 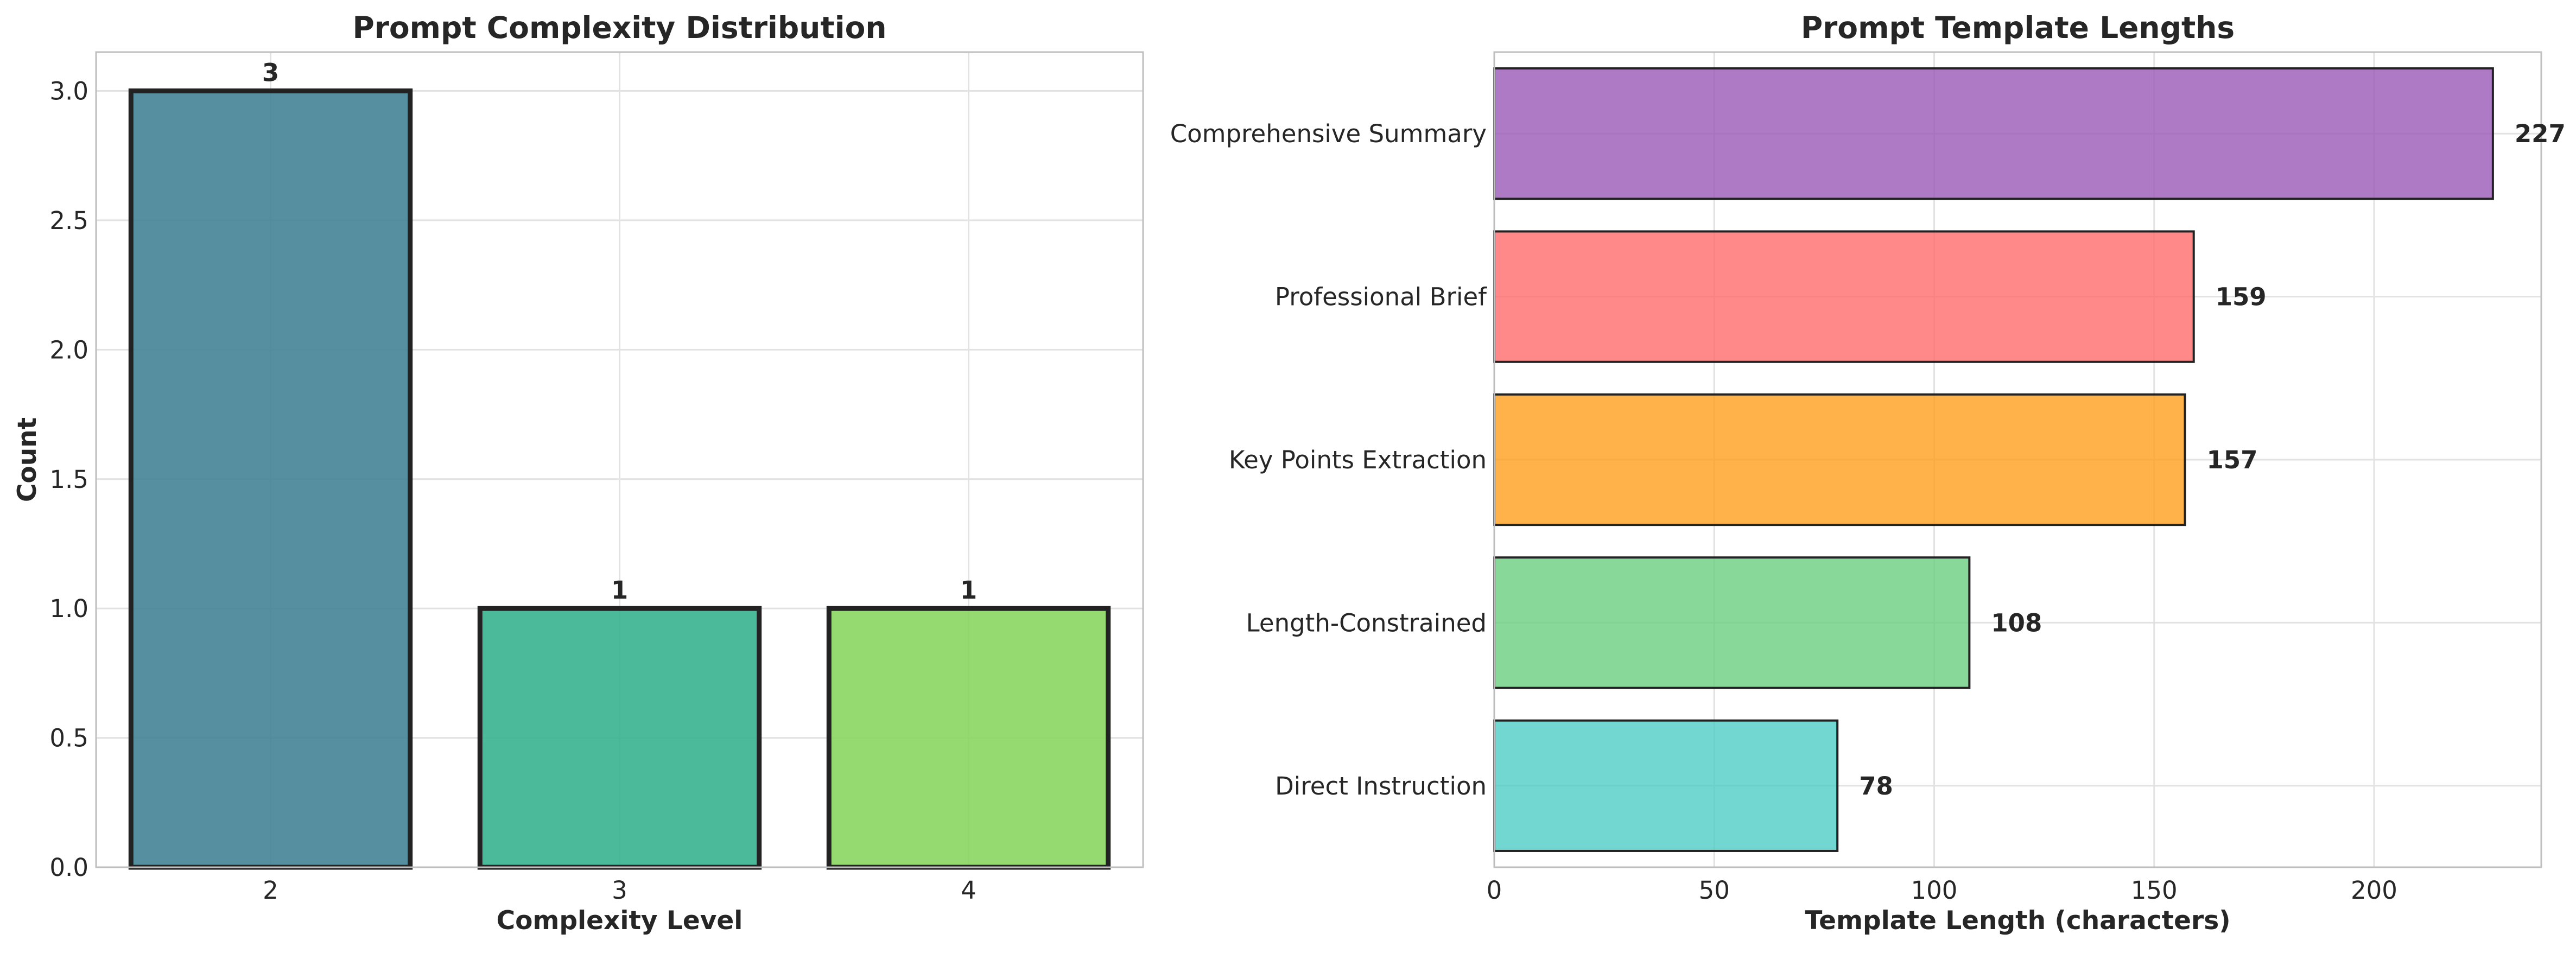 I want to click on left-y-tick-label: 0.0, so click(x=68, y=867).